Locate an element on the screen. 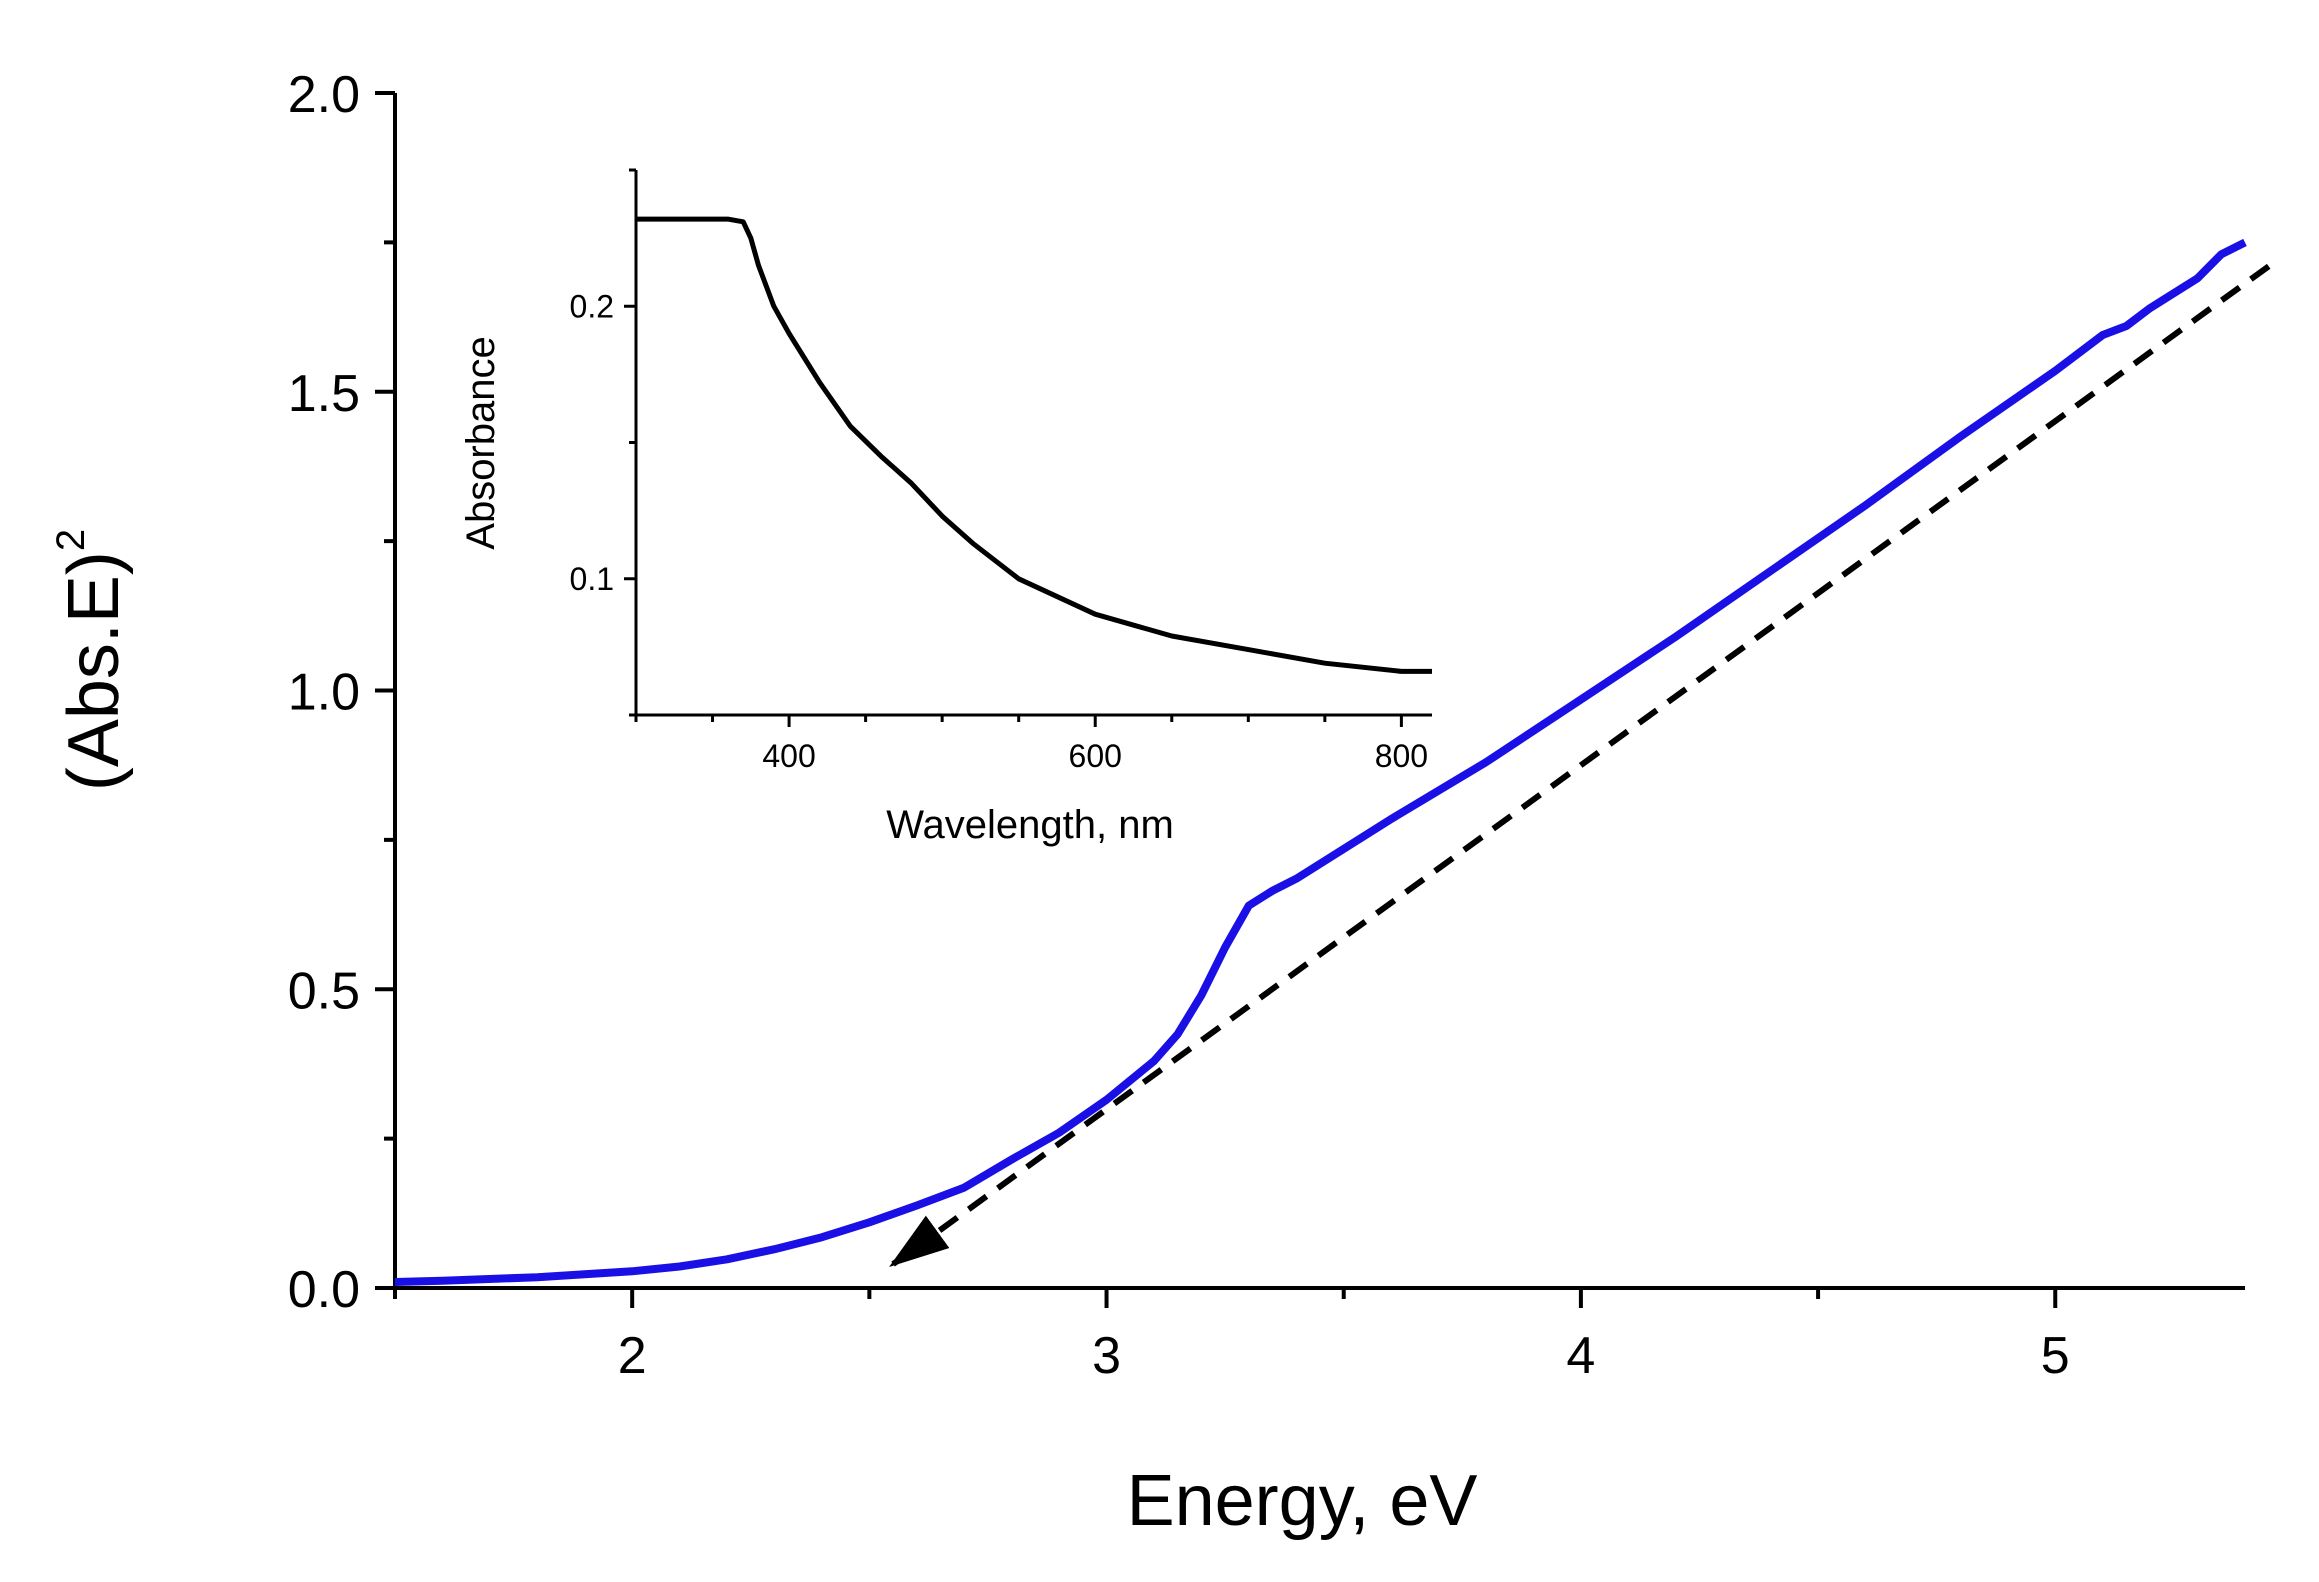 This screenshot has width=2319, height=1582. main-x-tick-label: 5 is located at coordinates (2055, 1356).